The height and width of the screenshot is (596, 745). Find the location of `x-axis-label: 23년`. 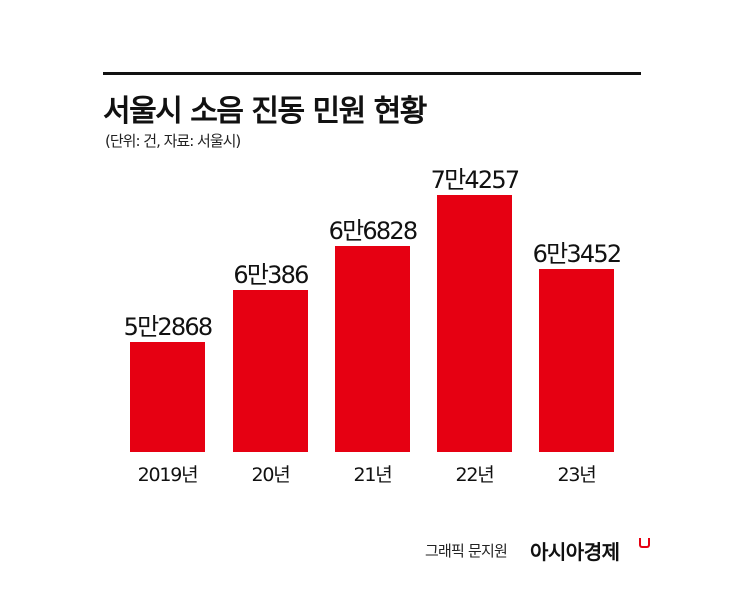

x-axis-label: 23년 is located at coordinates (576, 475).